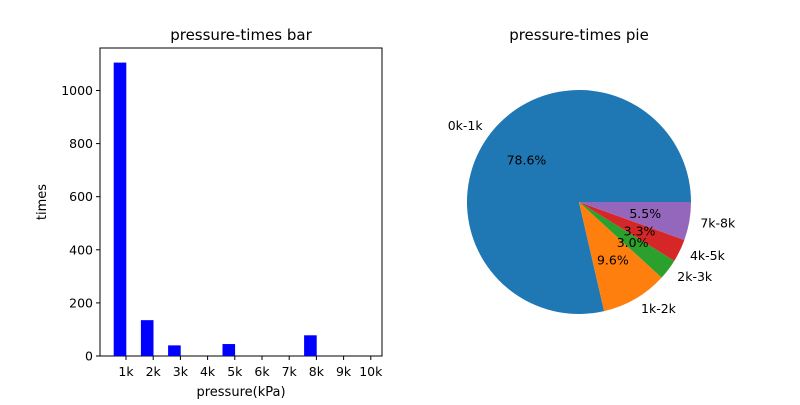 The width and height of the screenshot is (800, 405). I want to click on pie-category-label: 7k-8k, so click(718, 223).